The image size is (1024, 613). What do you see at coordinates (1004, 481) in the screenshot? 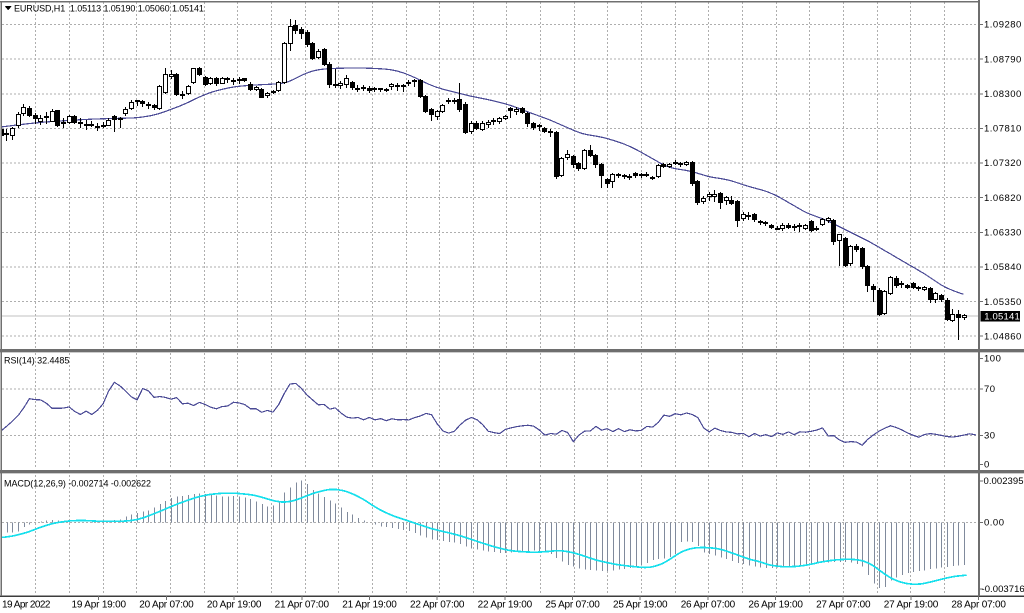
I see `svg-text: 0.002395` at bounding box center [1004, 481].